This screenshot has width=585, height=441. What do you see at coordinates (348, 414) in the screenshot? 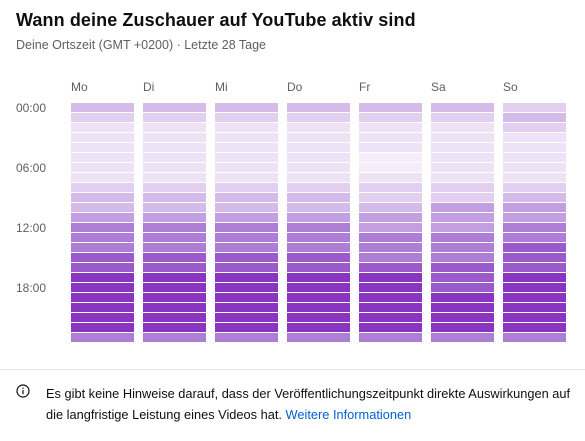
I see `learn-more-link: Weitere Informationen` at bounding box center [348, 414].